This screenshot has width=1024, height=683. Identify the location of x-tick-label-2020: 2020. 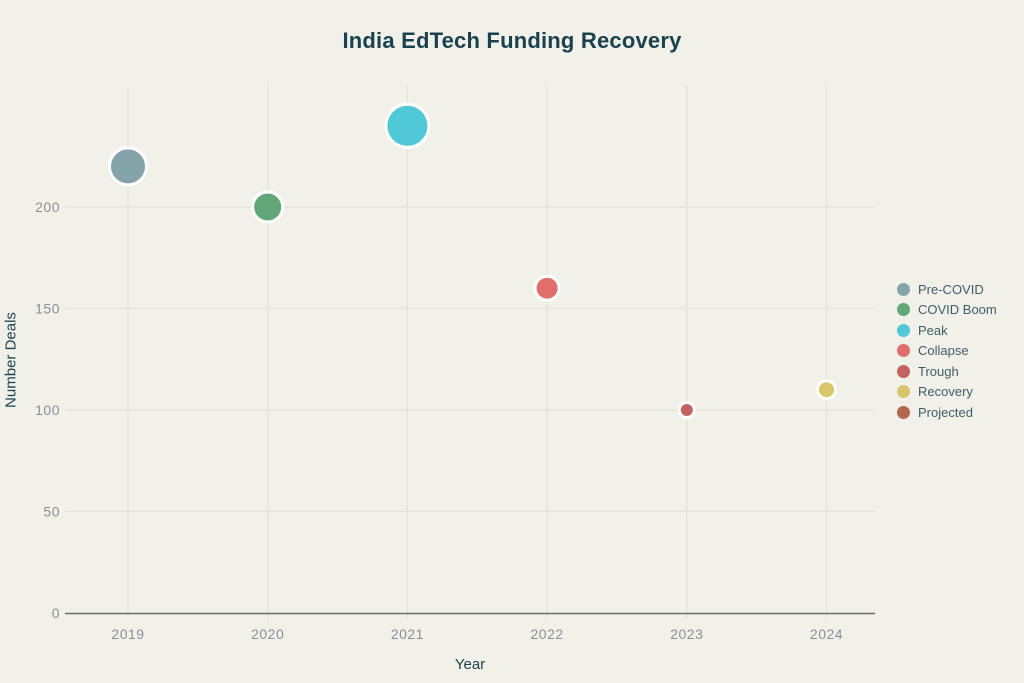
(267, 634).